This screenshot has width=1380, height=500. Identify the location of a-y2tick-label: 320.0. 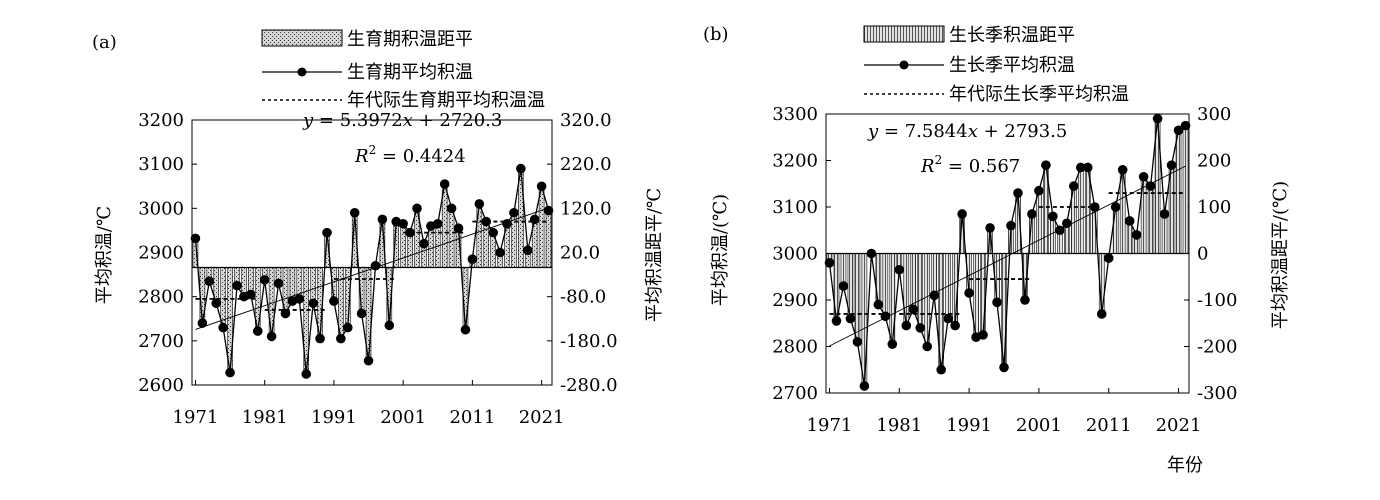
(586, 120).